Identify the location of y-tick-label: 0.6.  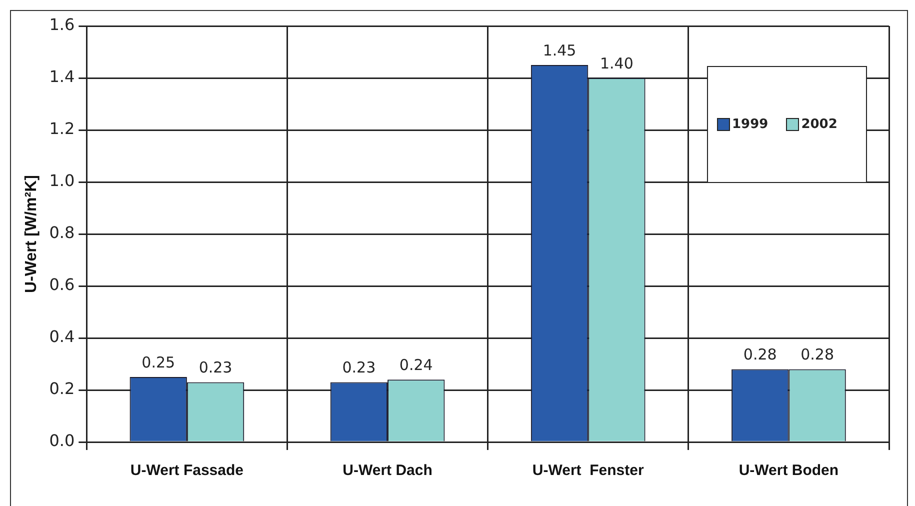
(62, 284).